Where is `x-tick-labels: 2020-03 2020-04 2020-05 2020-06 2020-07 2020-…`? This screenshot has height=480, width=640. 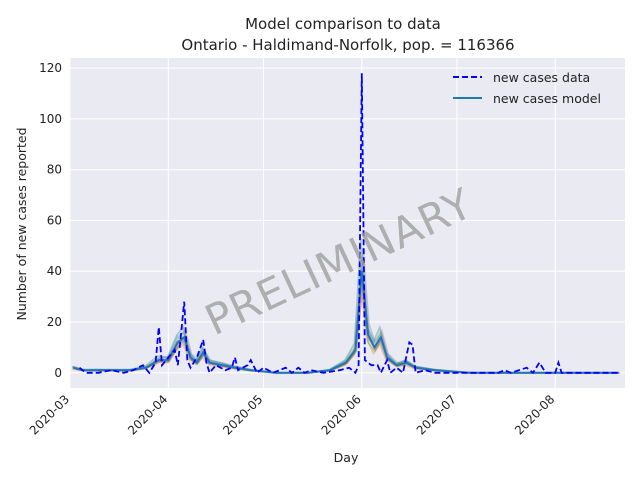
x-tick-labels: 2020-03 2020-04 2020-05 2020-06 2020-07 2020-… is located at coordinates (292, 414).